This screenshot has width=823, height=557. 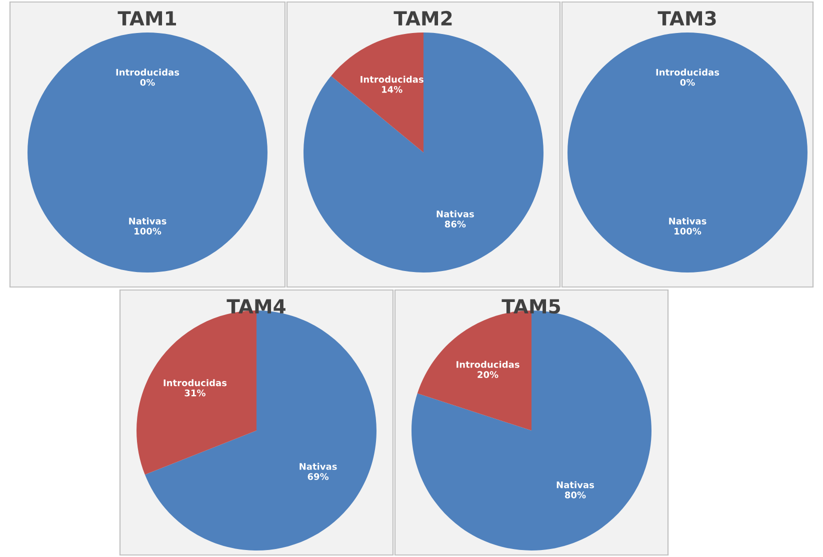 What do you see at coordinates (488, 374) in the screenshot?
I see `data-label: 20%` at bounding box center [488, 374].